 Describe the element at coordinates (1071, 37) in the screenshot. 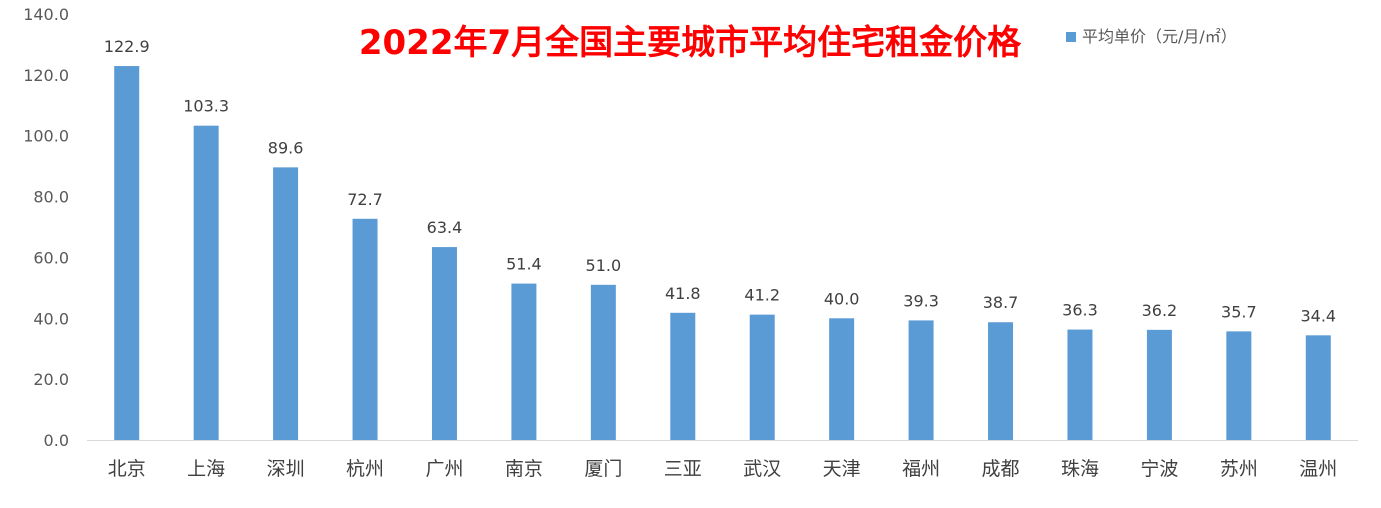

I see `legend-swatch` at that location.